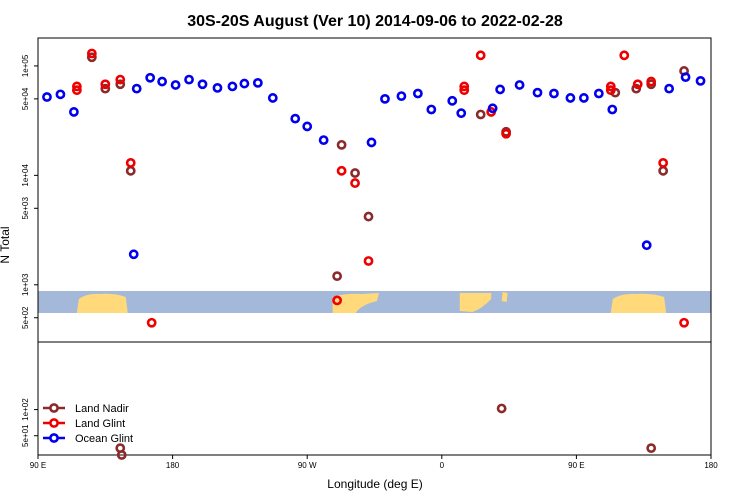  I want to click on legend-label-land-nadir: Land Nadir, so click(102, 409).